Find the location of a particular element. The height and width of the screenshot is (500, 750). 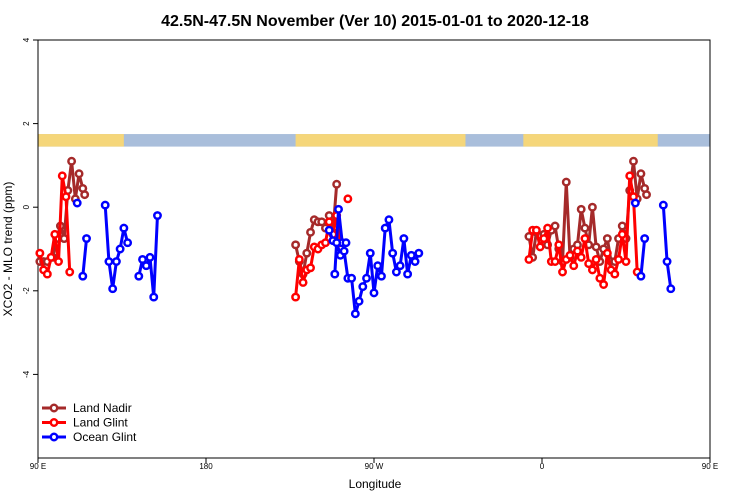

legend-item-land-glint: Land Glint is located at coordinates (85, 423).